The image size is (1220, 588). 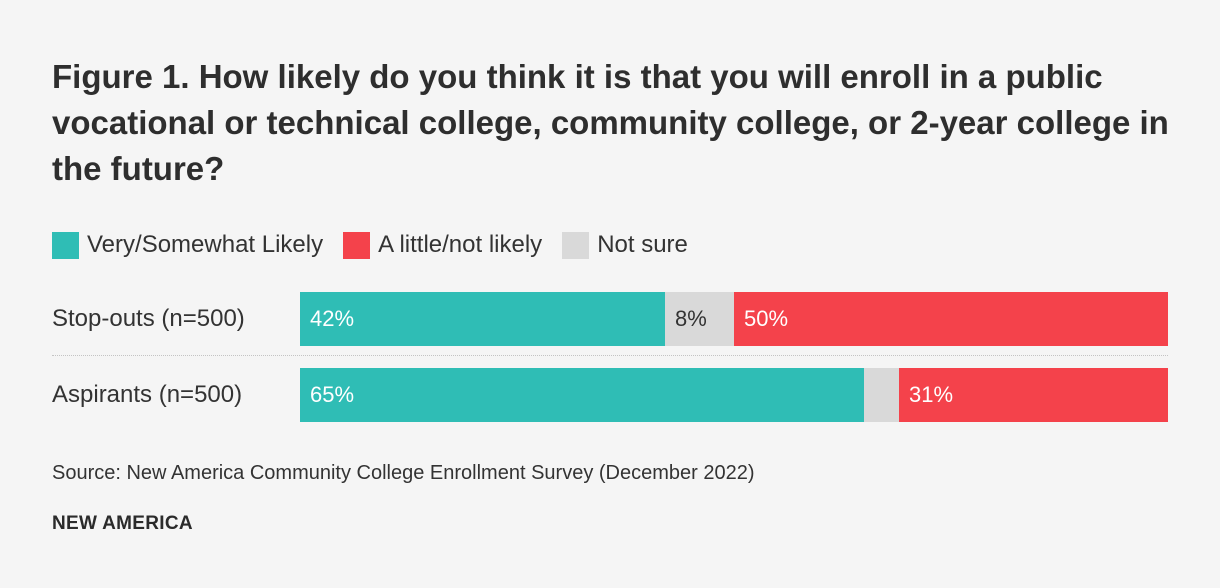 I want to click on bar-segment-very-somewhat-likely: 65%, so click(x=582, y=395).